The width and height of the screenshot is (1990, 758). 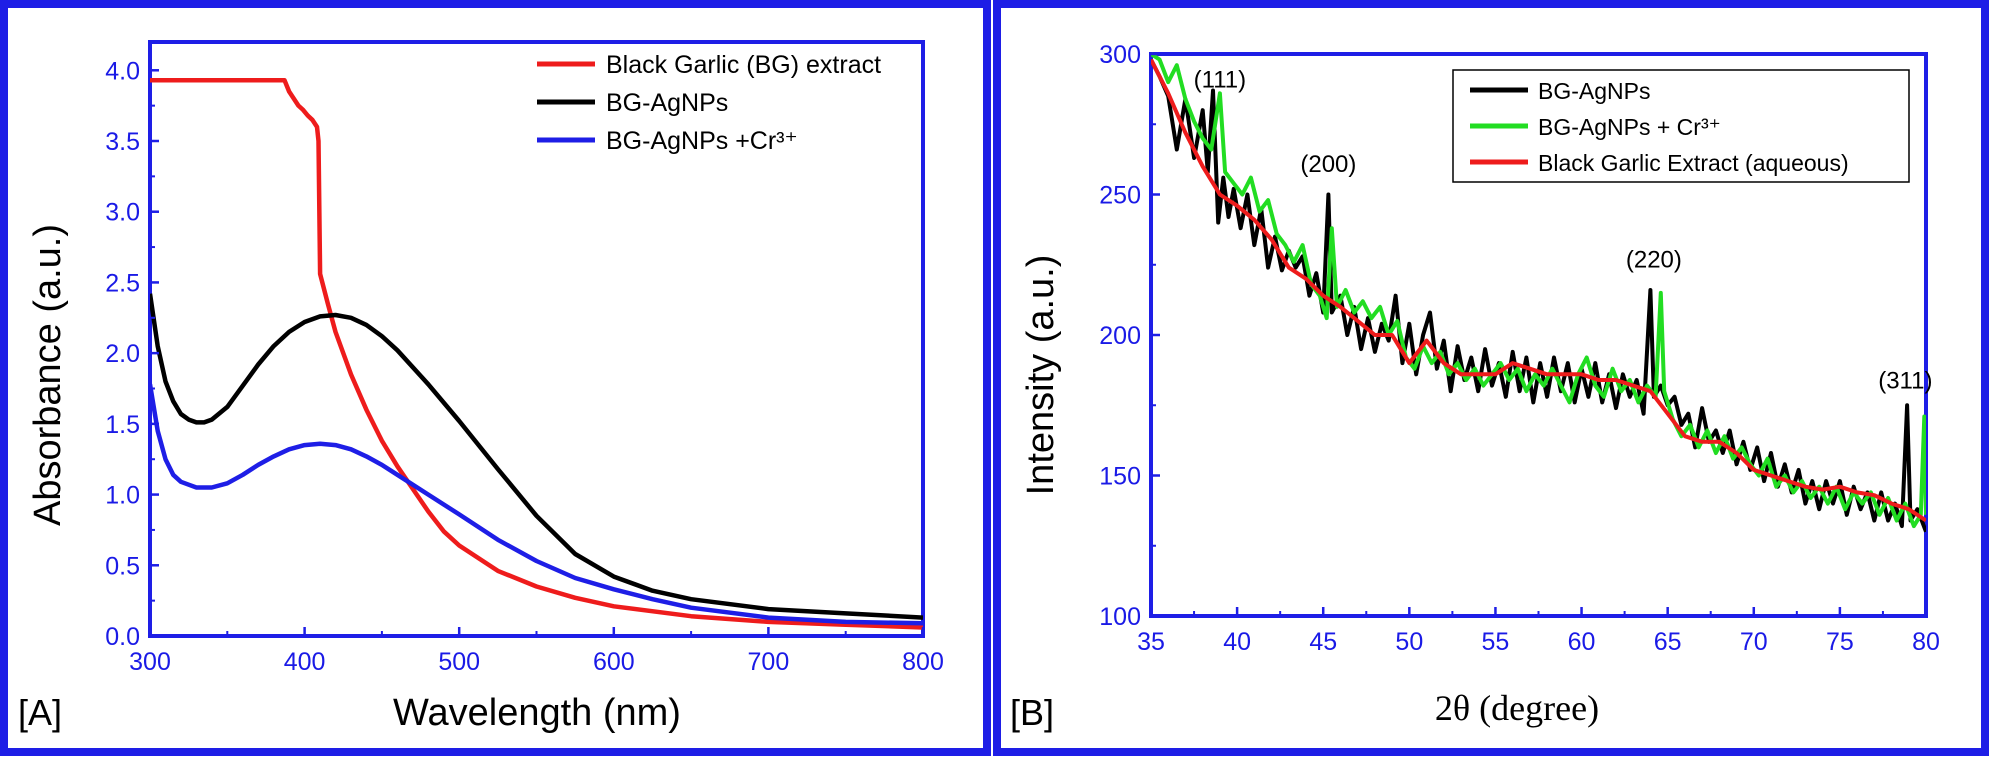 What do you see at coordinates (702, 141) in the screenshot?
I see `legend-label-bg-agnps-cr: BG-AgNPs +Cr³⁺` at bounding box center [702, 141].